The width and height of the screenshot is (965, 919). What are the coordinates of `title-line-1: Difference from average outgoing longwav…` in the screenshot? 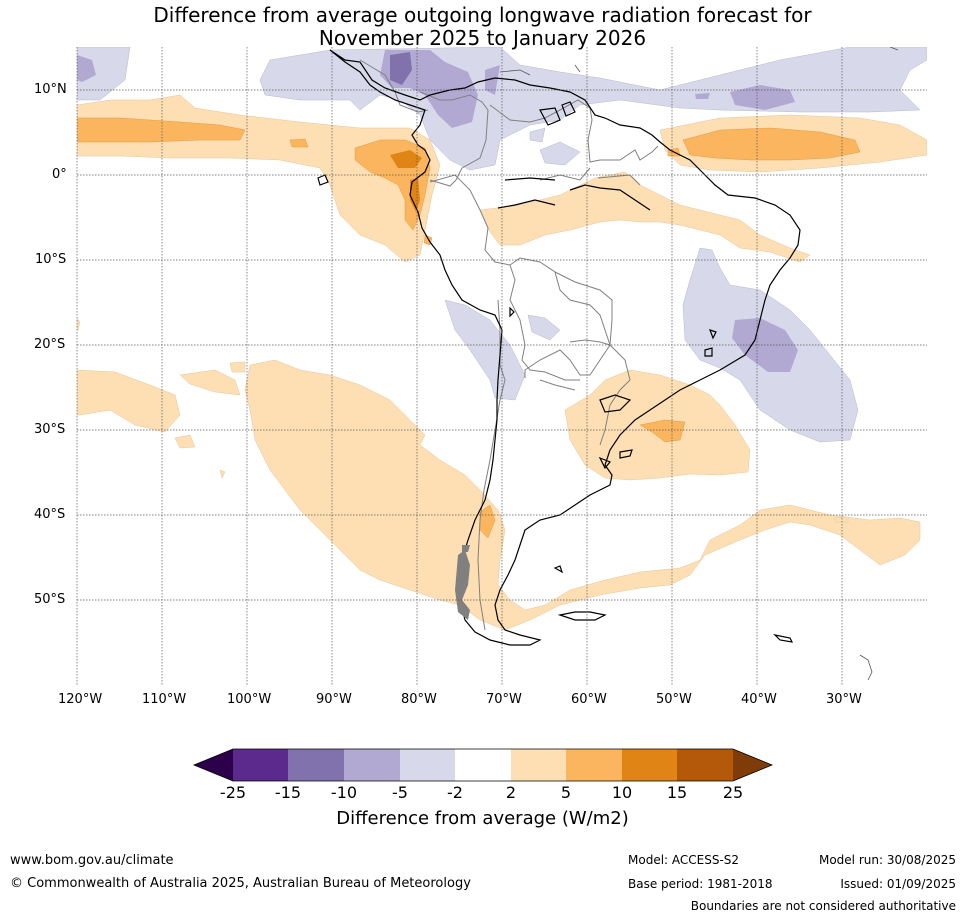 It's located at (482, 15).